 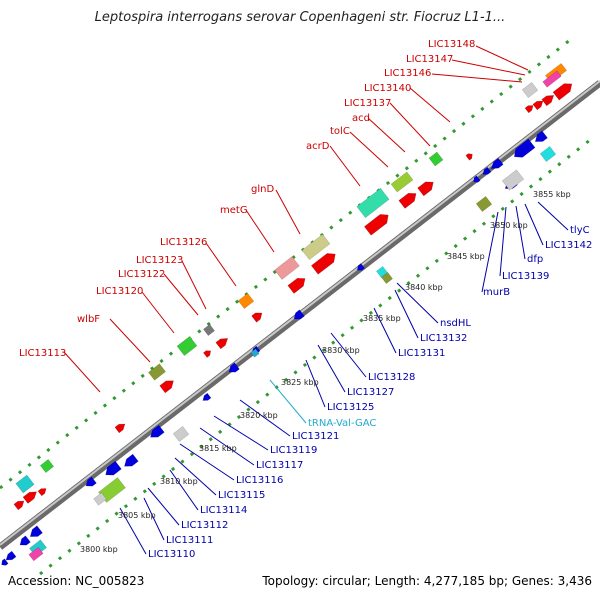 I want to click on label-lic13113: LIC13113, so click(x=42, y=353).